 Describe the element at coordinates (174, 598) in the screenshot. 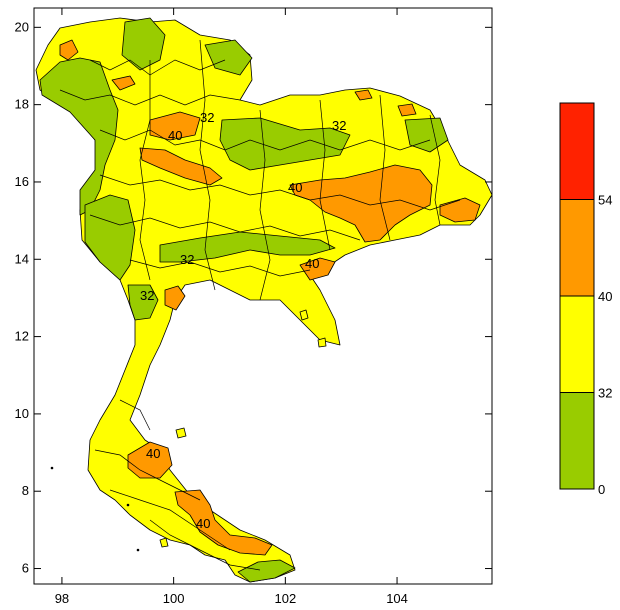

I see `x-tick-label: 100` at that location.